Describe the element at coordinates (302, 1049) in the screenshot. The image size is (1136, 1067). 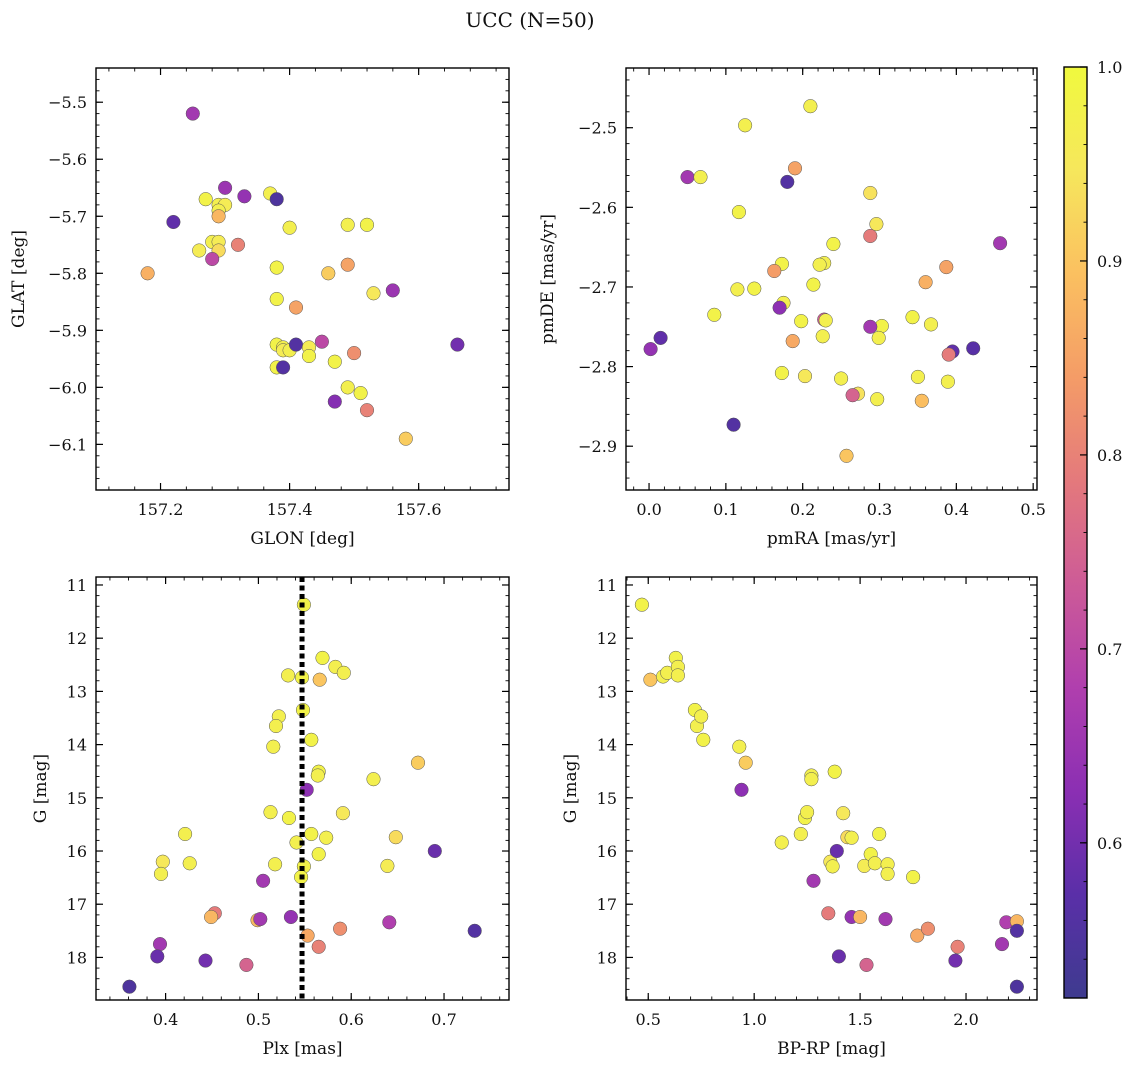
I see `parallax-magnitude-x-axis-label: Plx [mas]` at that location.